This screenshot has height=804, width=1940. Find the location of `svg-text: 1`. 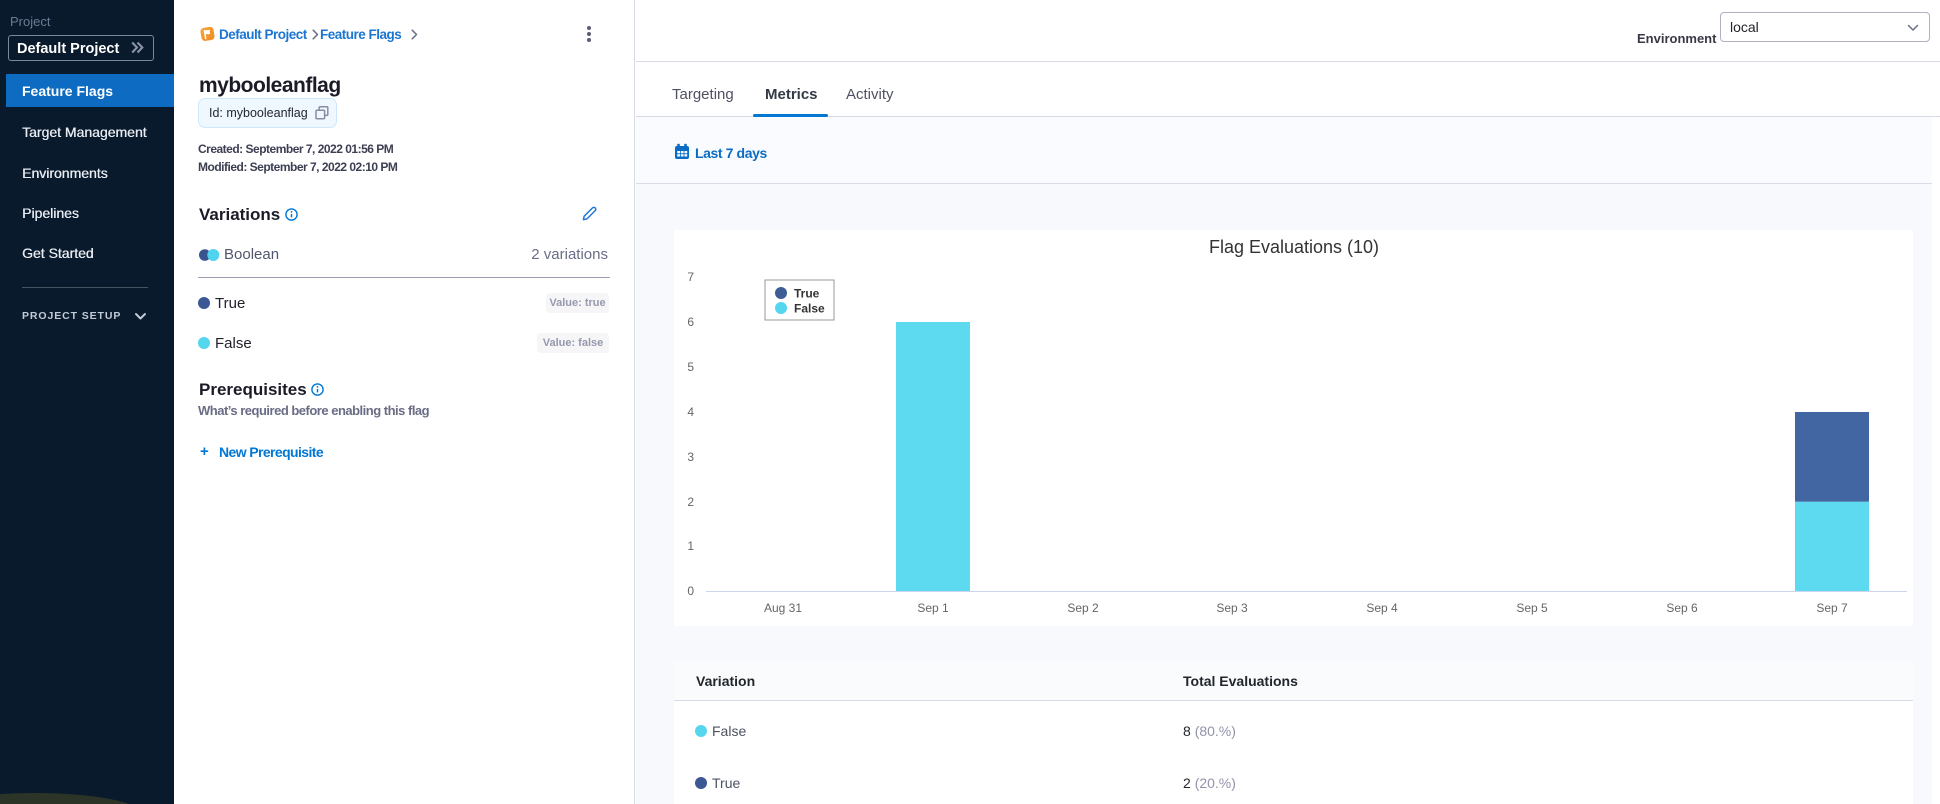

svg-text: 1 is located at coordinates (690, 546).